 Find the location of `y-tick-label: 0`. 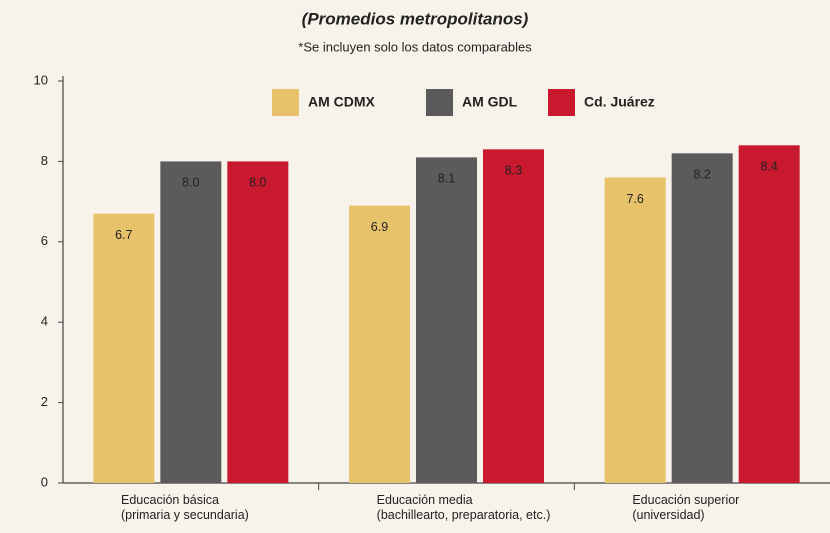

y-tick-label: 0 is located at coordinates (44, 481).